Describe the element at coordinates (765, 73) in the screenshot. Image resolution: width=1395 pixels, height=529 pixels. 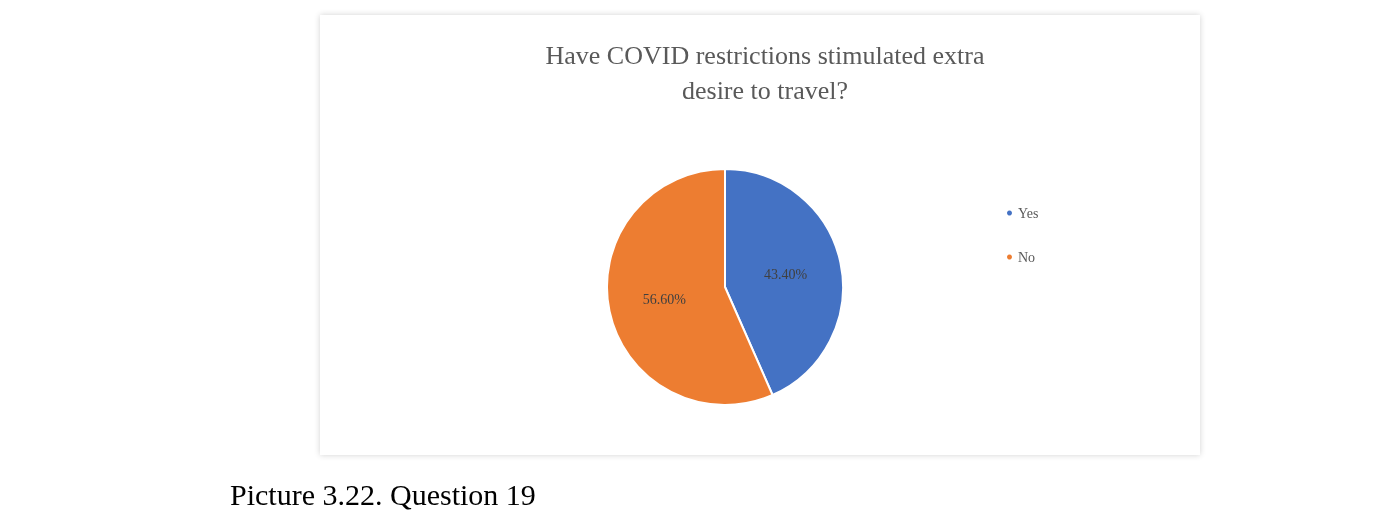
I see `chart-title: Have COVID restrictions stimulated extra desire to travel?` at that location.